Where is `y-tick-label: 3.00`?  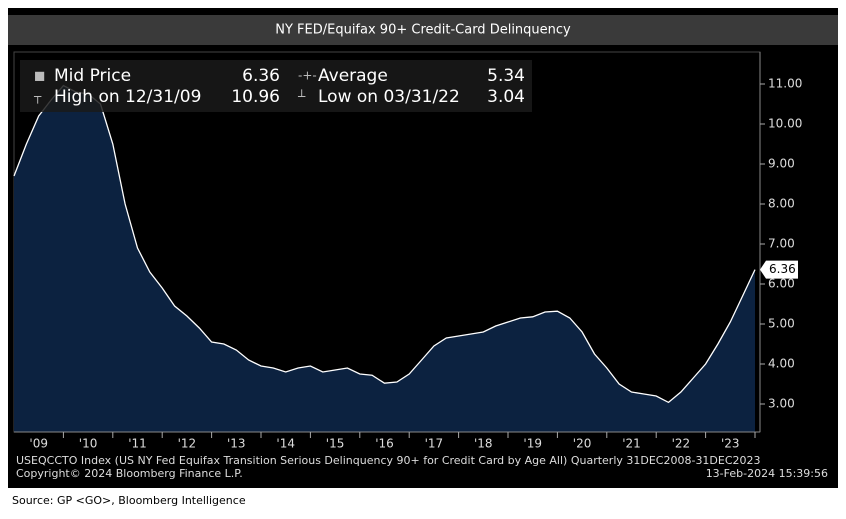 y-tick-label: 3.00 is located at coordinates (781, 404).